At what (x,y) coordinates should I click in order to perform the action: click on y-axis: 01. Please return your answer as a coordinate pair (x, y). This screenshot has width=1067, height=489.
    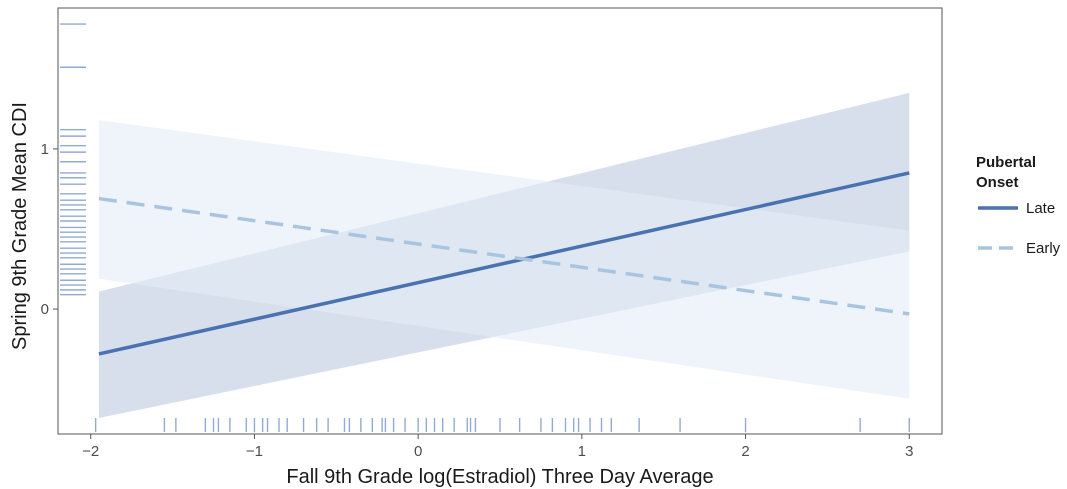
    Looking at the image, I should click on (49, 229).